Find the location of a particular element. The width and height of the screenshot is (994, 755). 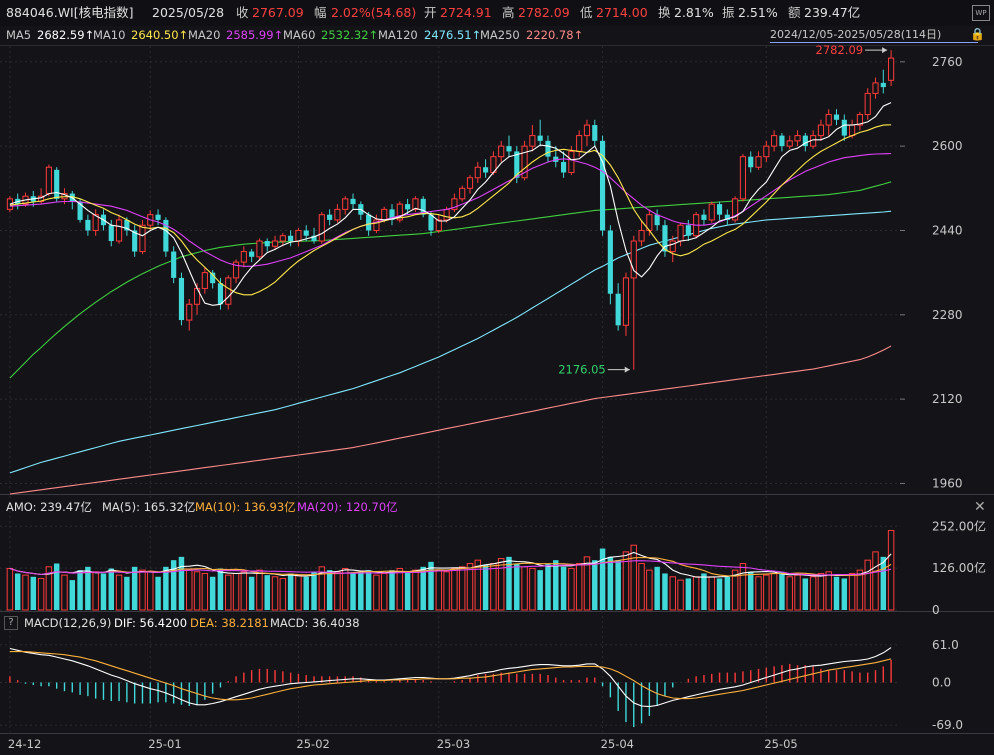

change-value: 2.02%(54.68) is located at coordinates (374, 12).